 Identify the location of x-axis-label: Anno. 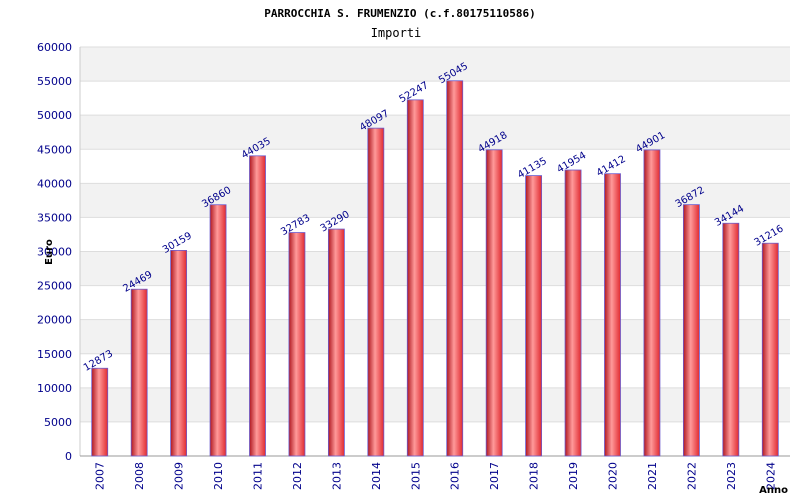
(773, 490).